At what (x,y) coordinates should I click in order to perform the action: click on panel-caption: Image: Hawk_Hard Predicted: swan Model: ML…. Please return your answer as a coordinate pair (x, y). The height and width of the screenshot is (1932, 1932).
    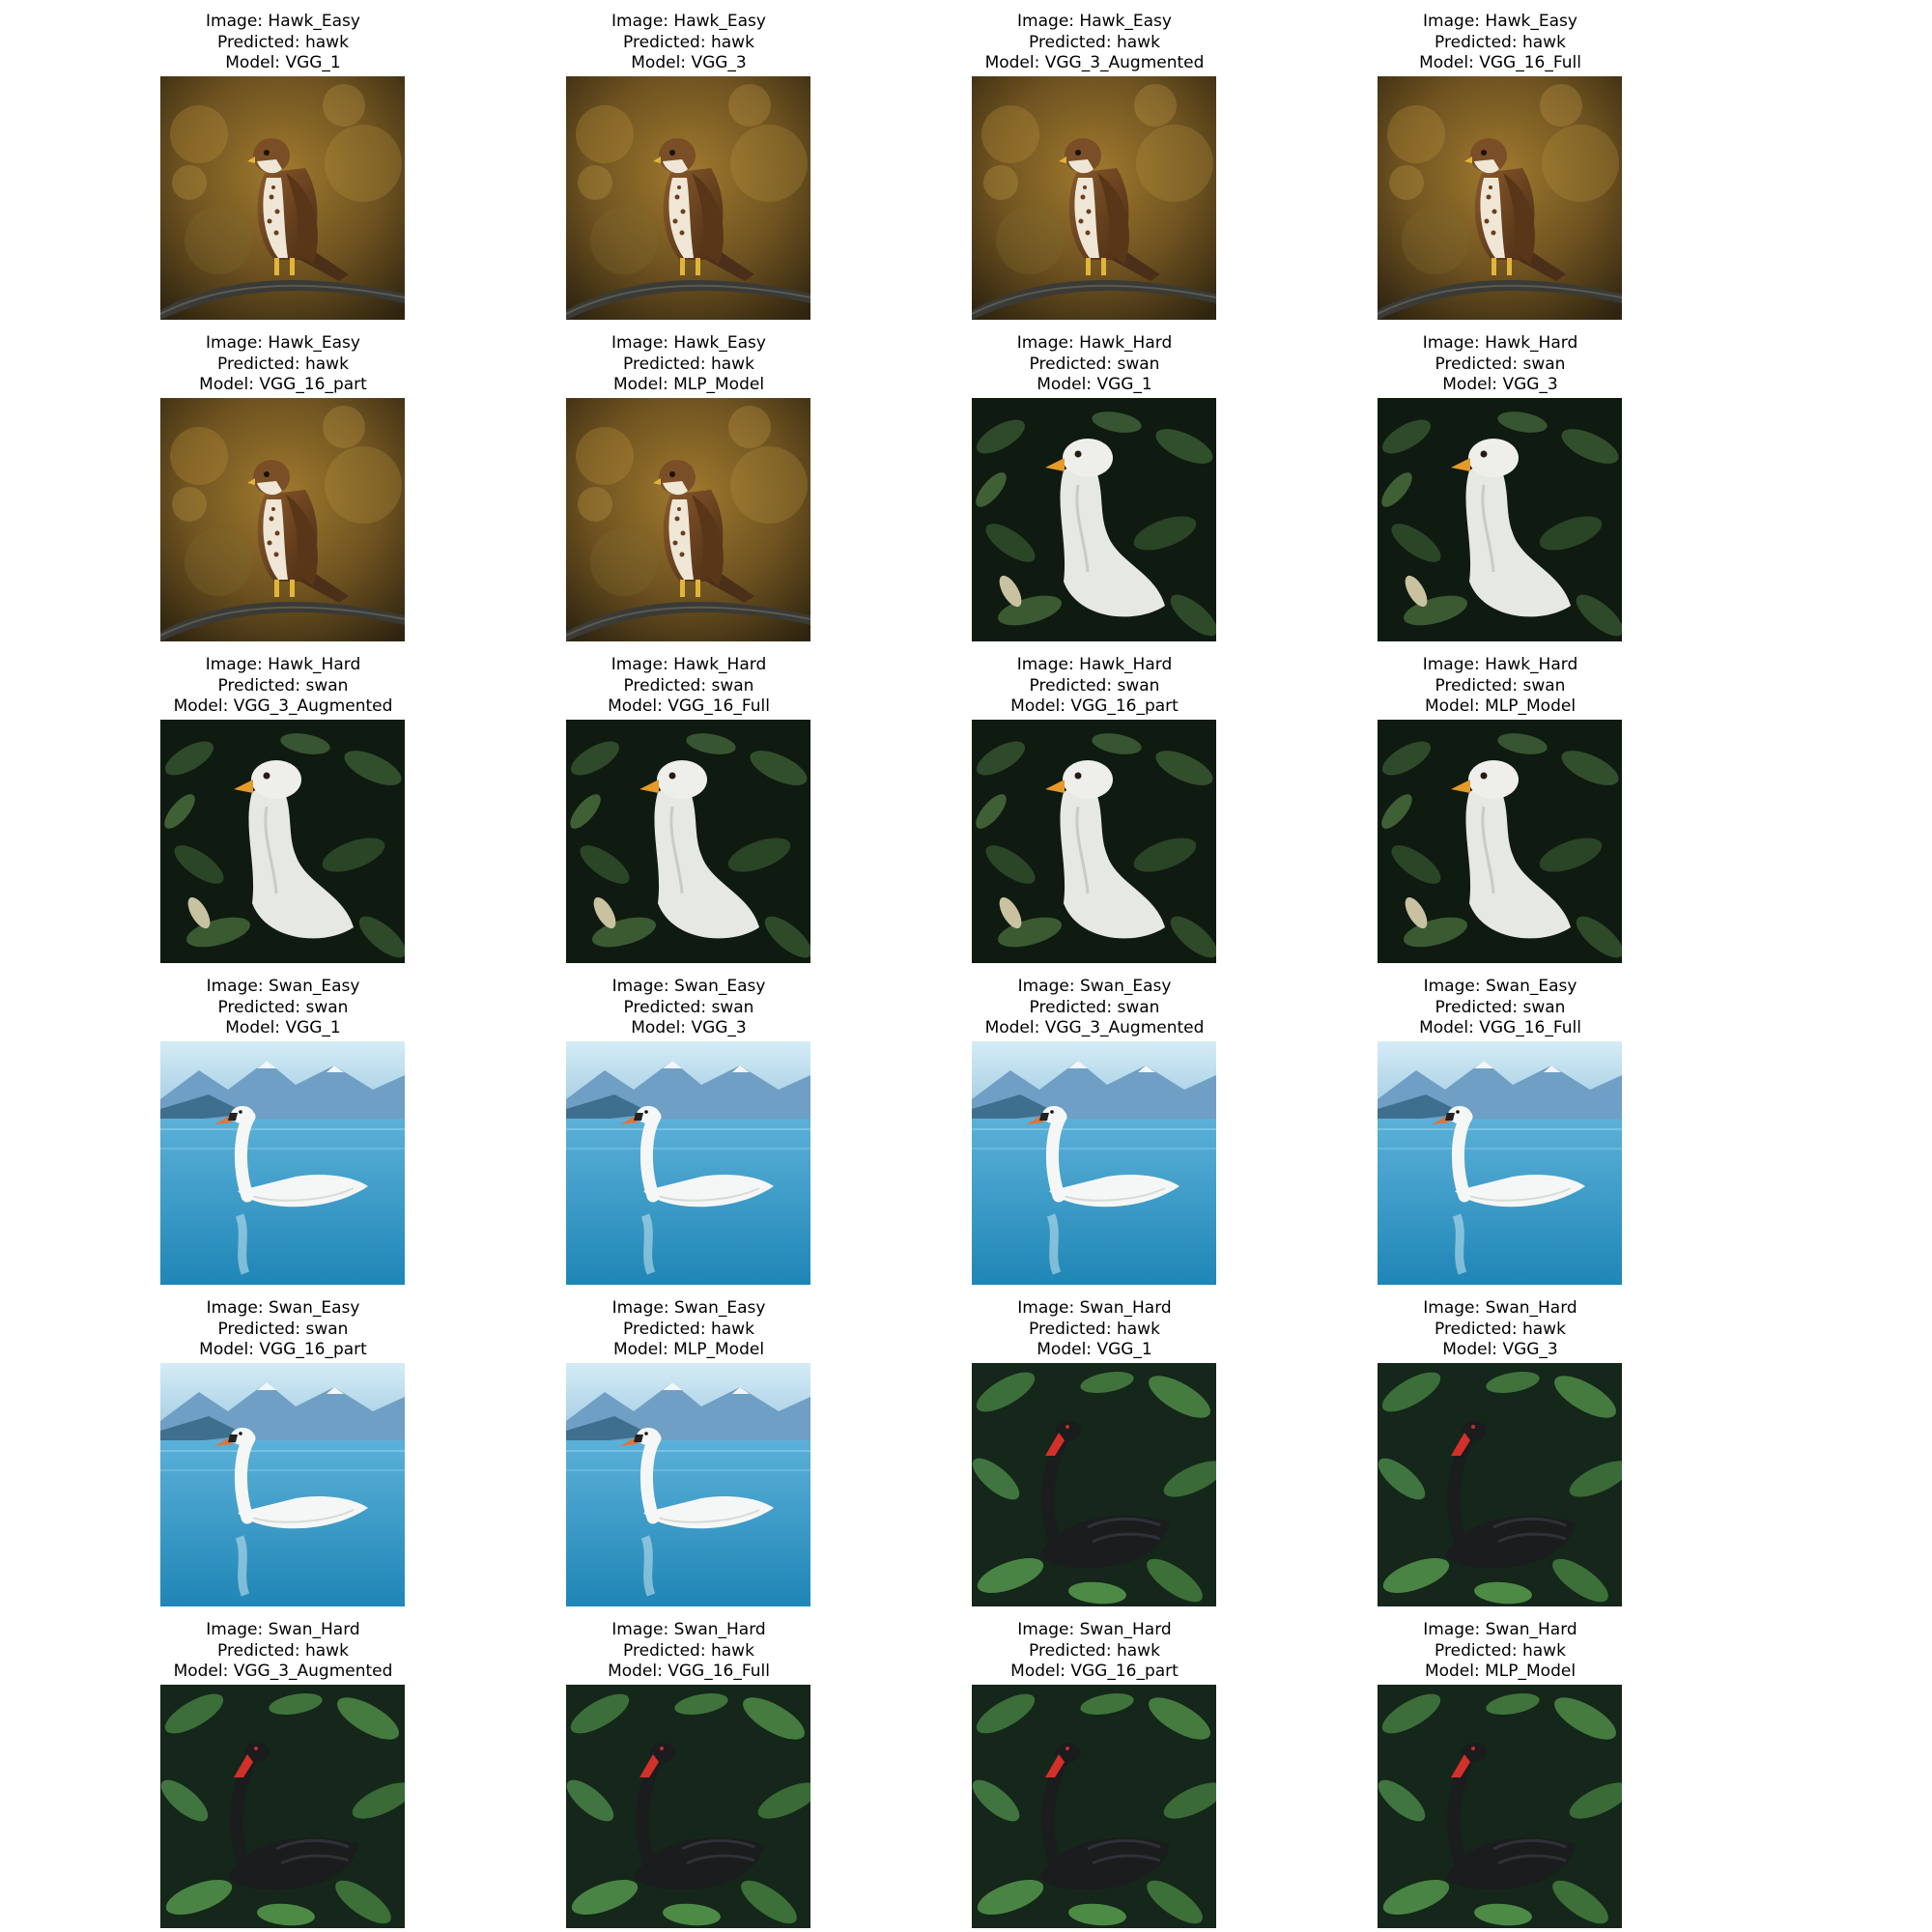
    Looking at the image, I should click on (1500, 686).